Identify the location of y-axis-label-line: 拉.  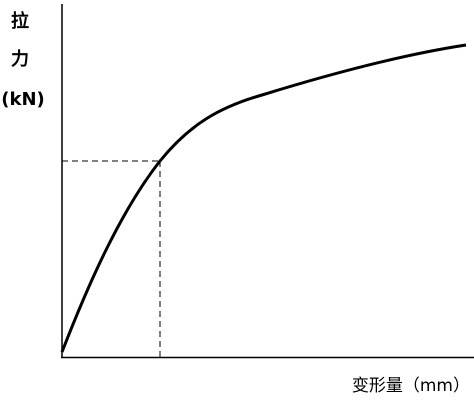
(20, 21).